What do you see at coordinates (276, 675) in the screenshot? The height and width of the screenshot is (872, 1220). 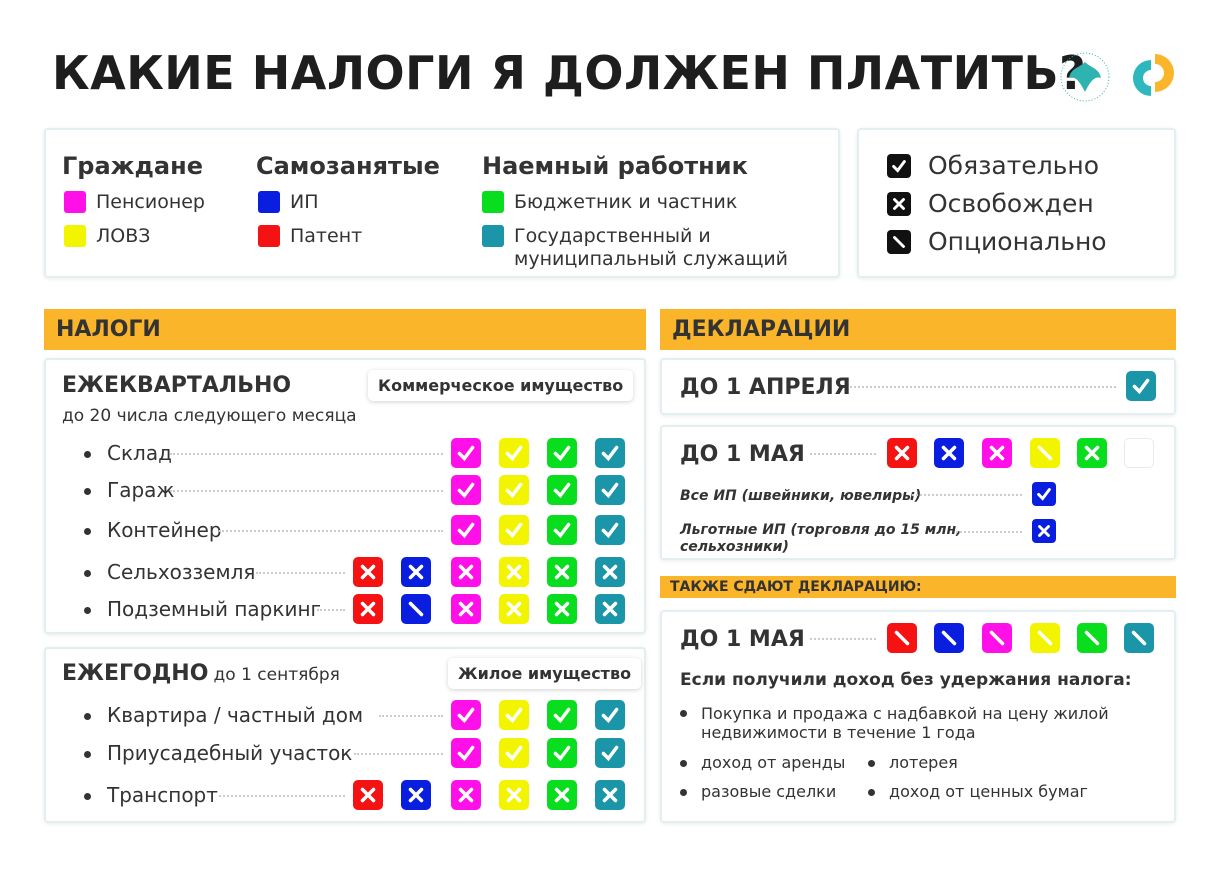 I see `yearly-subtitle: до 1 сентября` at bounding box center [276, 675].